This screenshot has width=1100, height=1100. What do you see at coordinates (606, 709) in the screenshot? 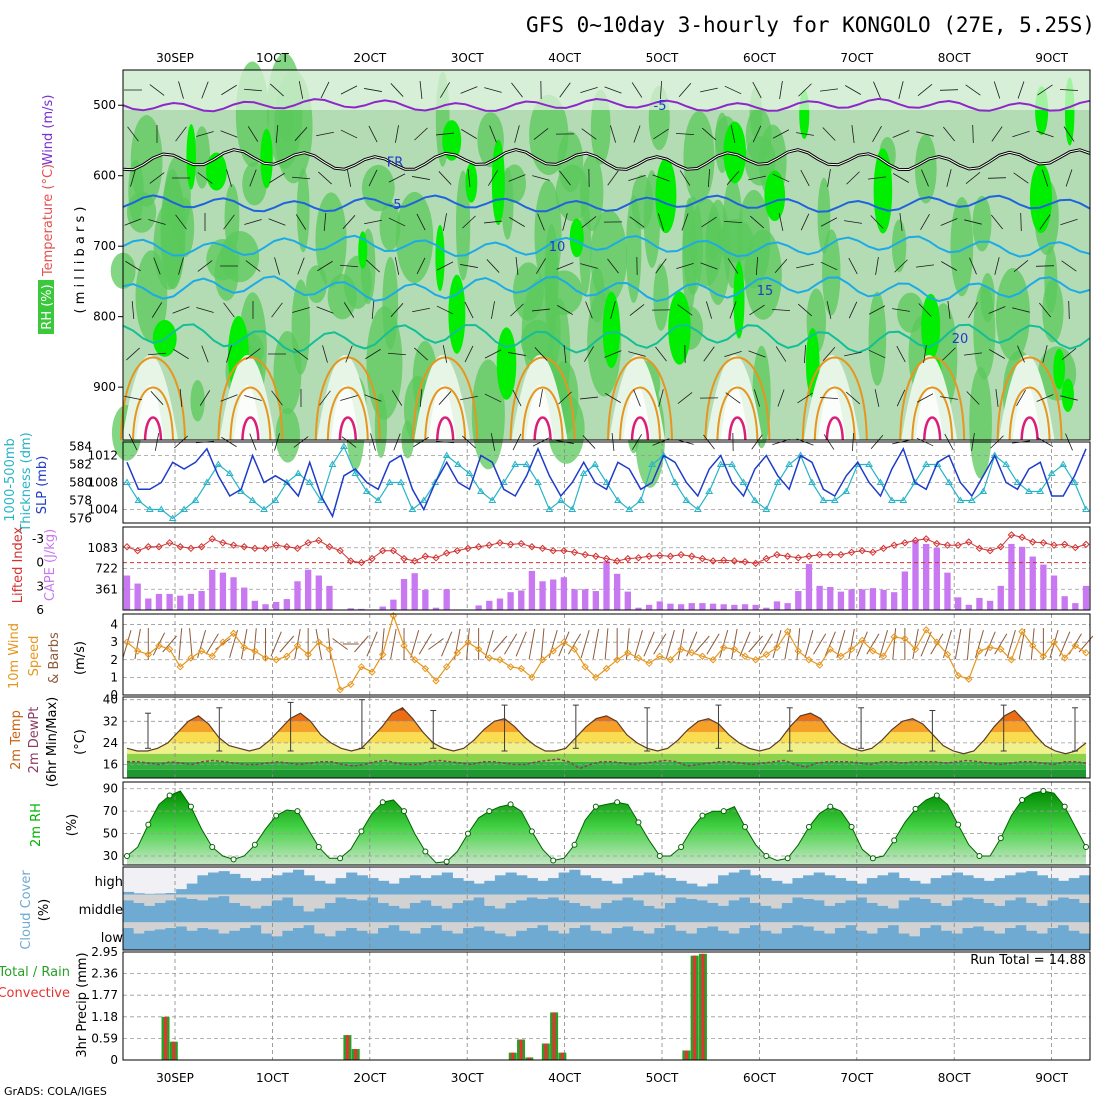
I see `temp-color-band` at bounding box center [606, 709].